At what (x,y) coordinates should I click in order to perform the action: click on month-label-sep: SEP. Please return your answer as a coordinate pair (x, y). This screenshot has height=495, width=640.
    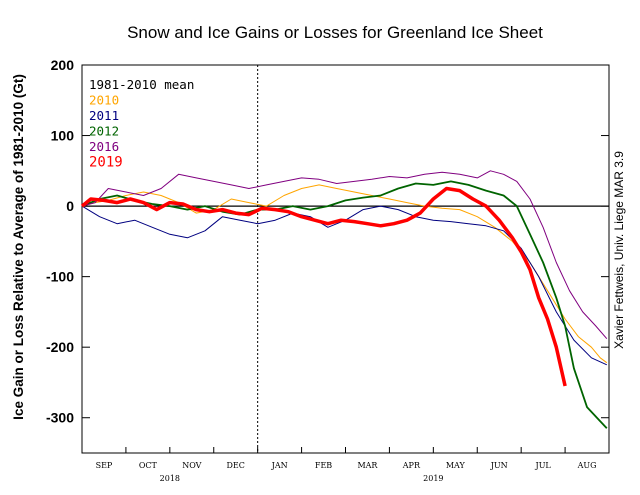
    Looking at the image, I should click on (104, 465).